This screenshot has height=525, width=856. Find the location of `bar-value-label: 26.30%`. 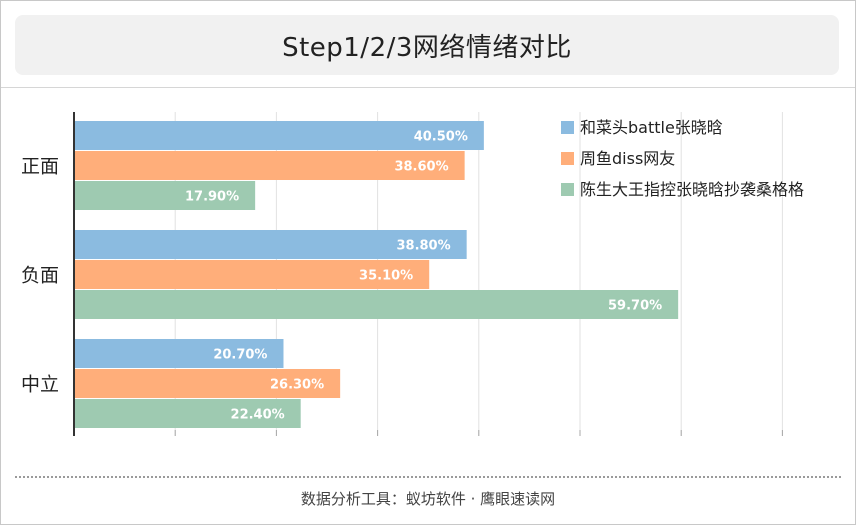

bar-value-label: 26.30% is located at coordinates (297, 385).